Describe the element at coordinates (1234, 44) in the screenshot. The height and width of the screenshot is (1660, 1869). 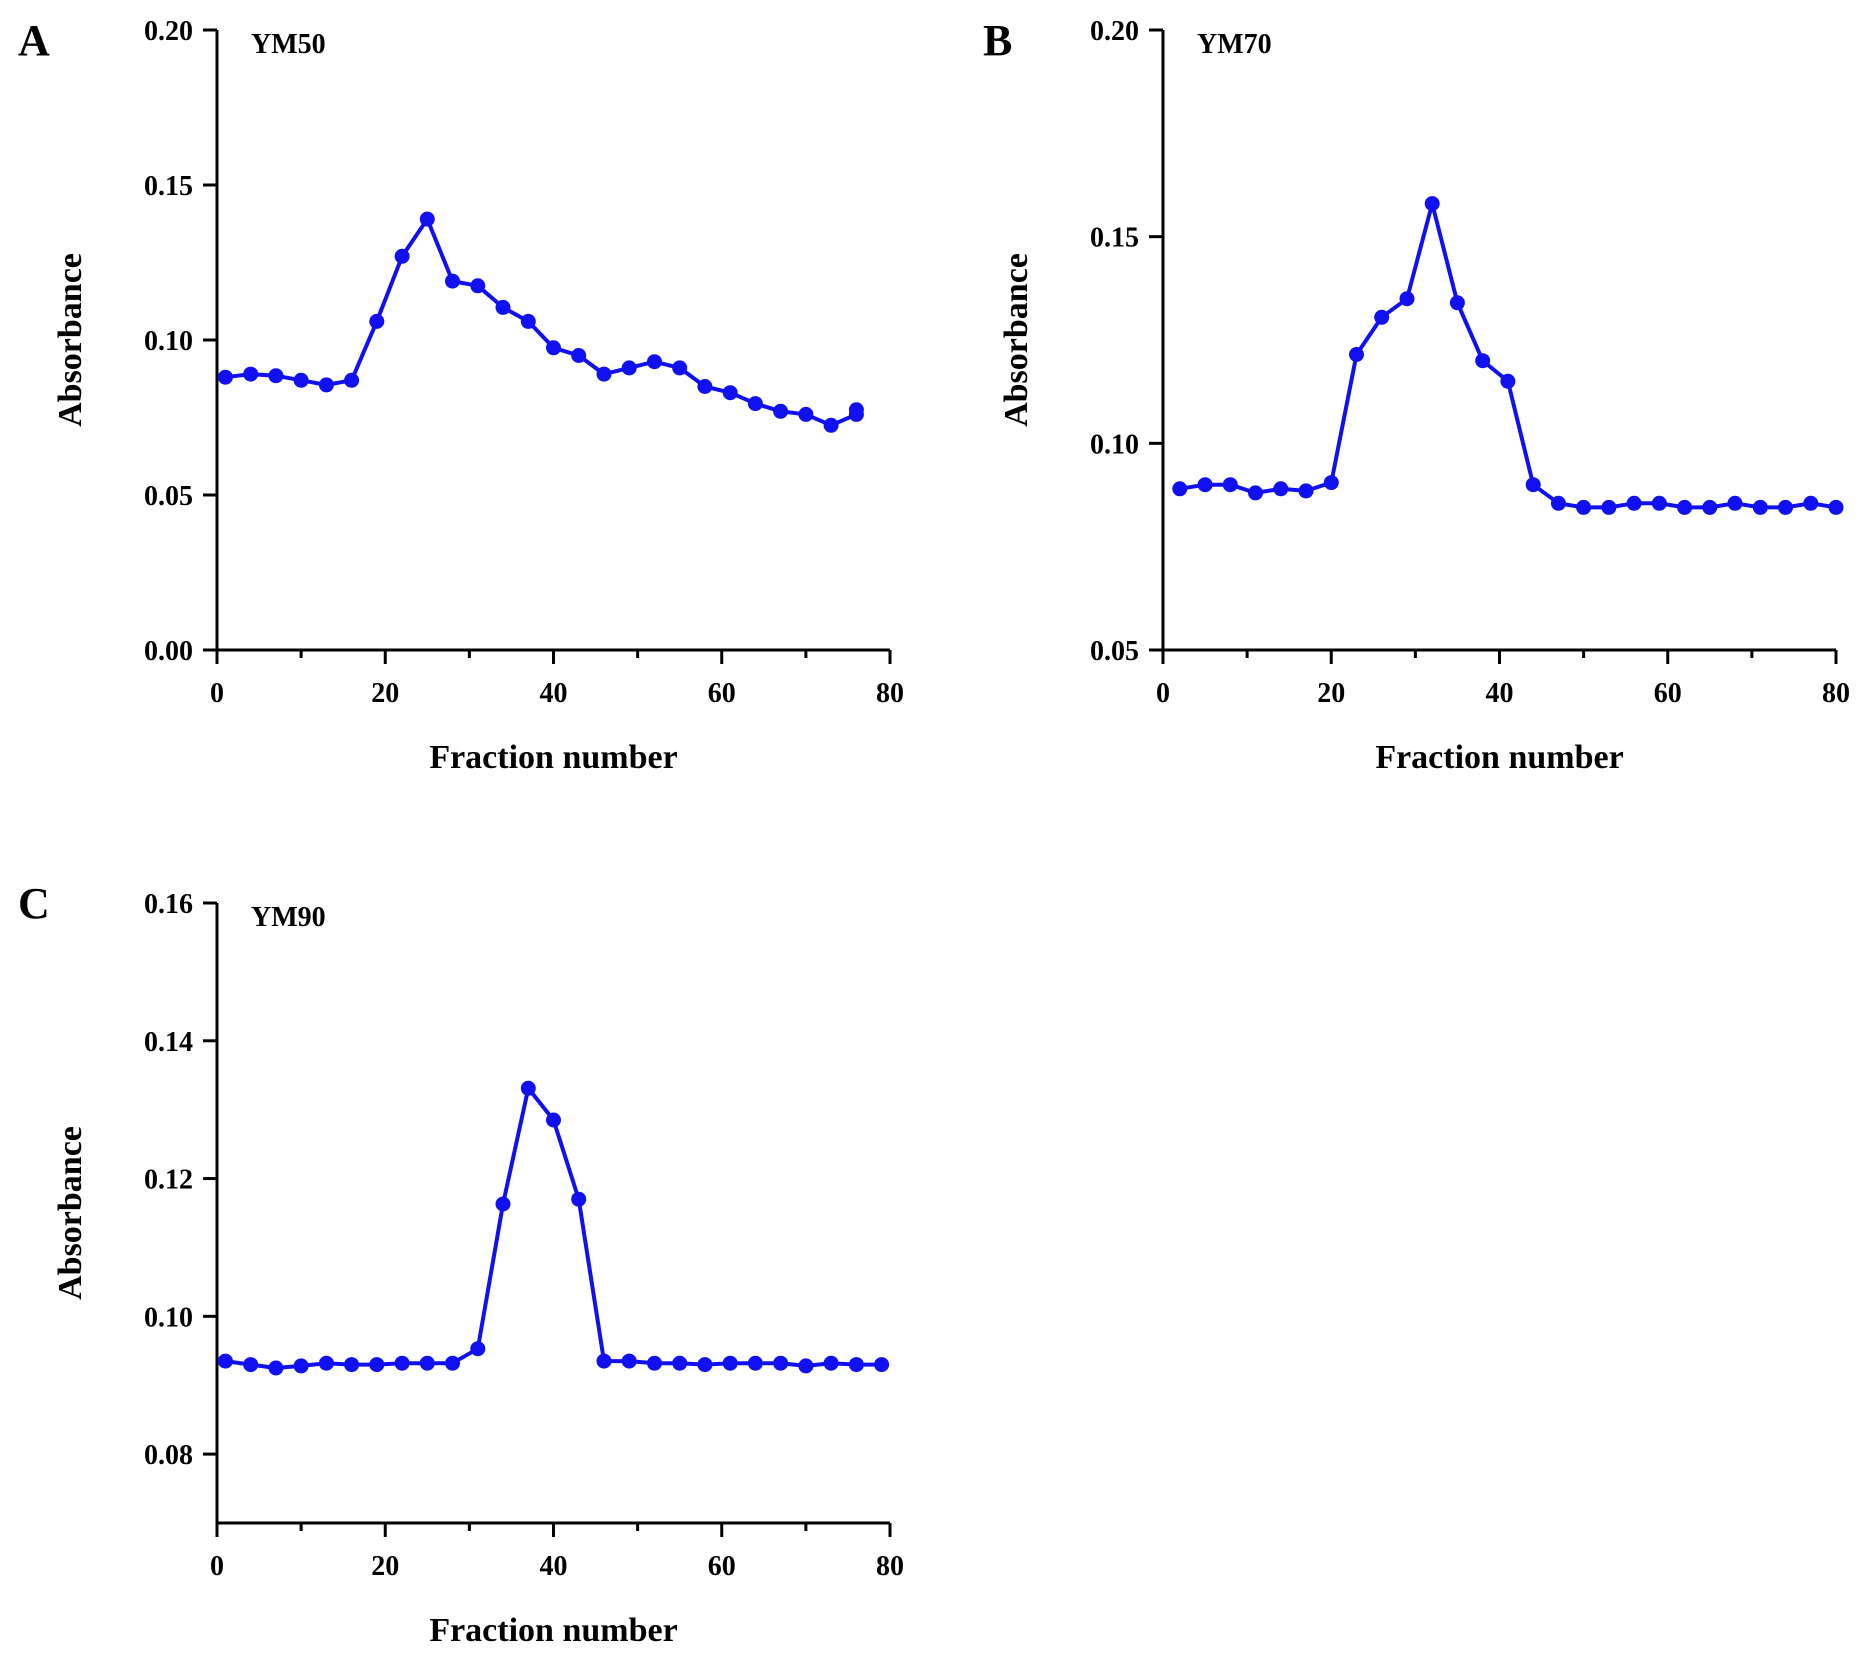
I see `series-name-label: YM70` at that location.